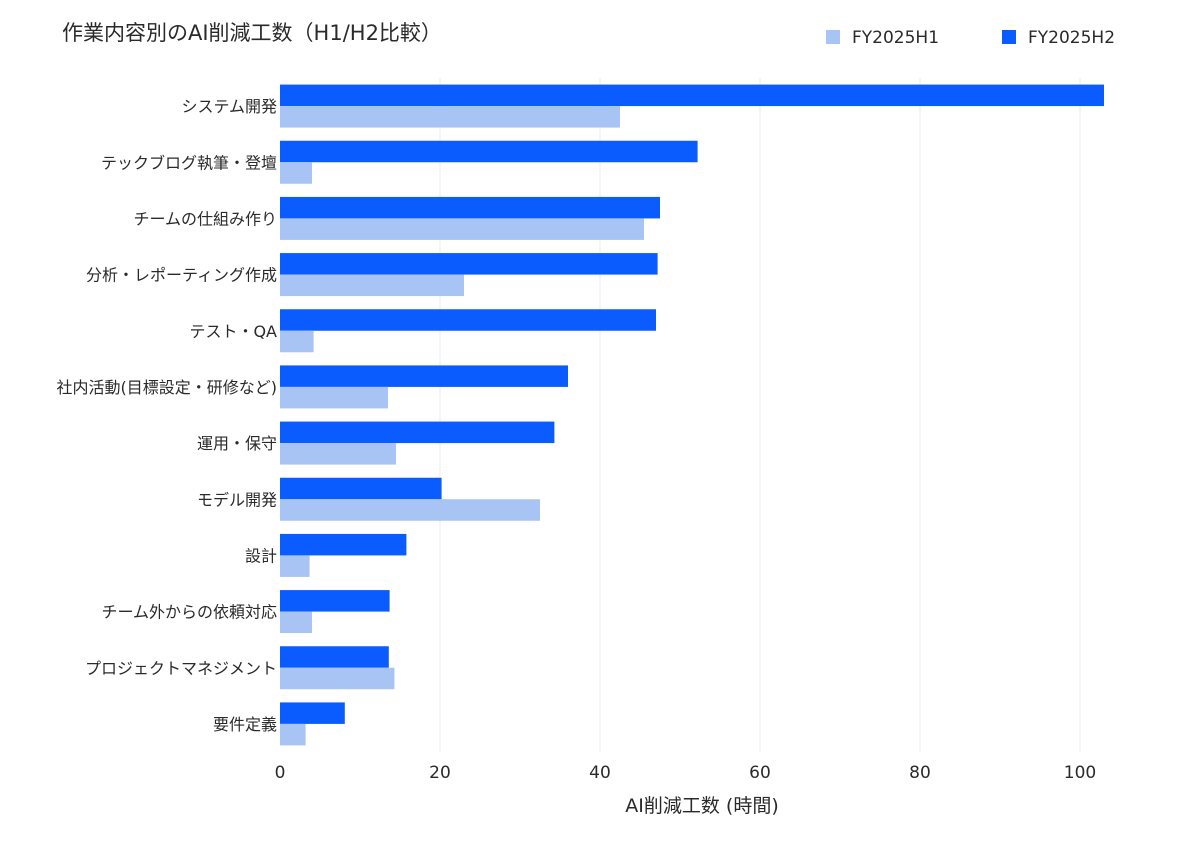 The height and width of the screenshot is (868, 1200). What do you see at coordinates (189, 162) in the screenshot?
I see `category-label: テックブログ執筆・登壇` at bounding box center [189, 162].